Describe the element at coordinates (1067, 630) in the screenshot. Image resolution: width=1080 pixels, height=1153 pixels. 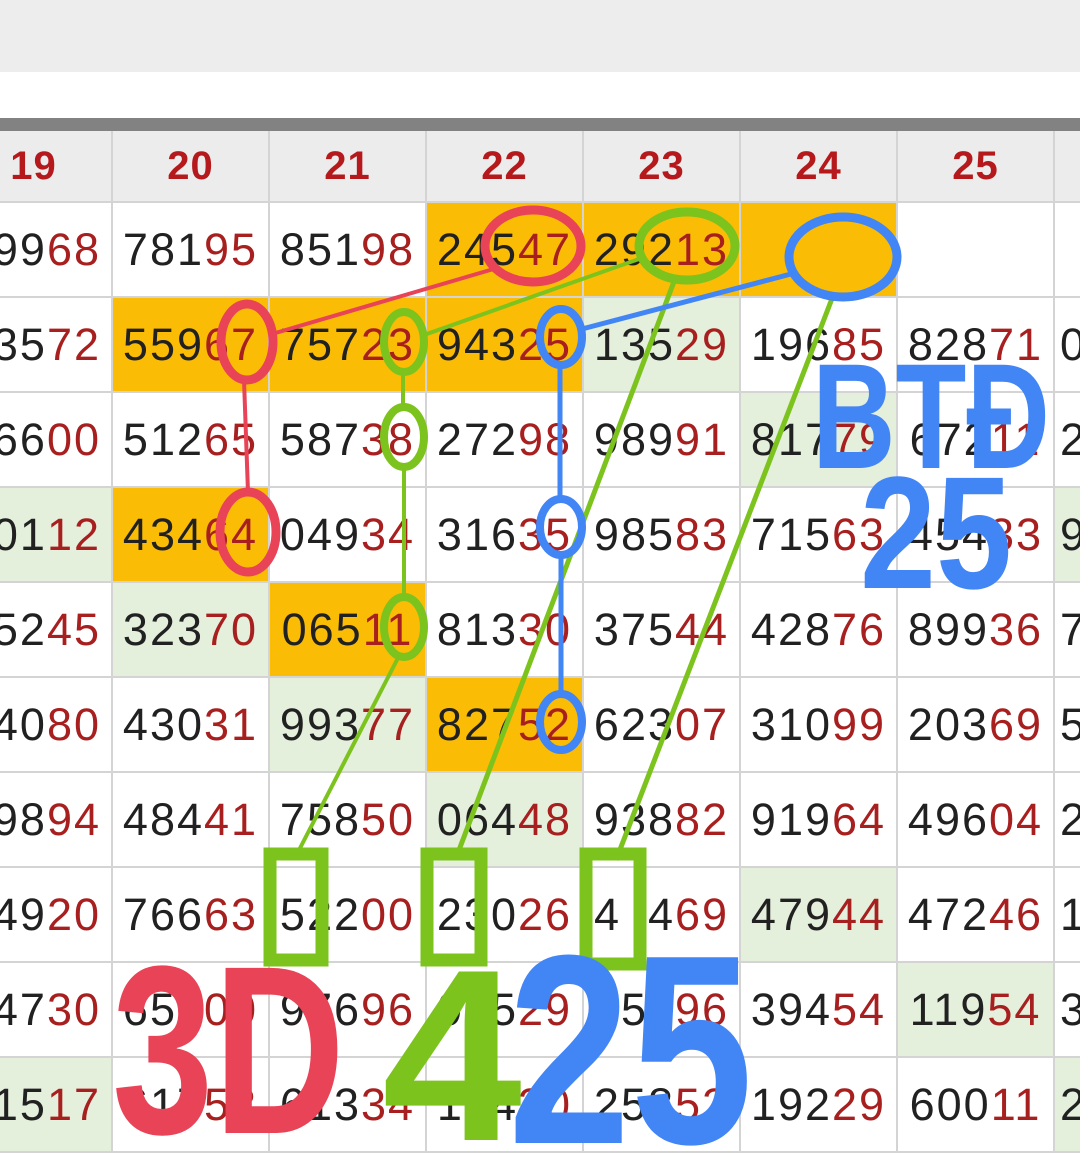
I see `number-cell: 7` at that location.